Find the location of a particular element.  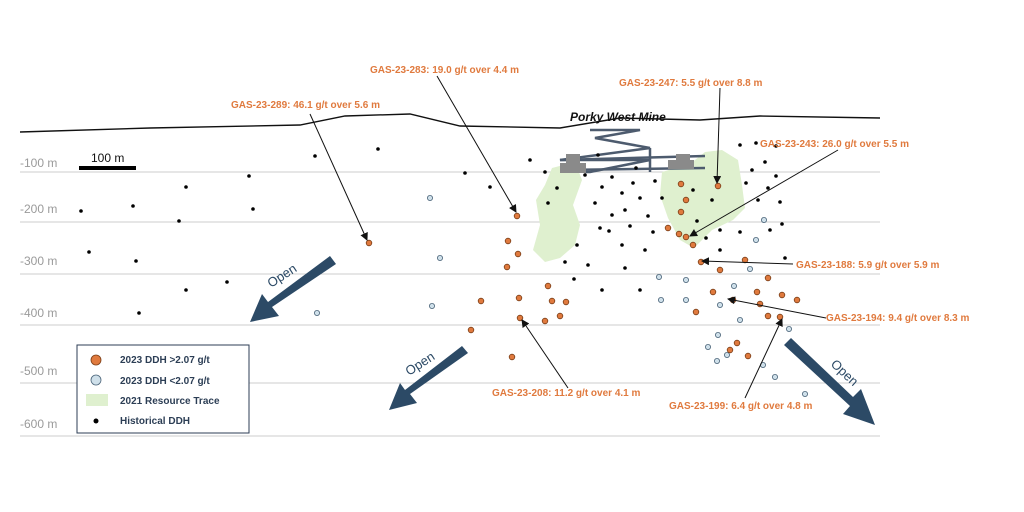

legend-label-high-grade: 2023 DDH >2.07 g/t is located at coordinates (165, 360).